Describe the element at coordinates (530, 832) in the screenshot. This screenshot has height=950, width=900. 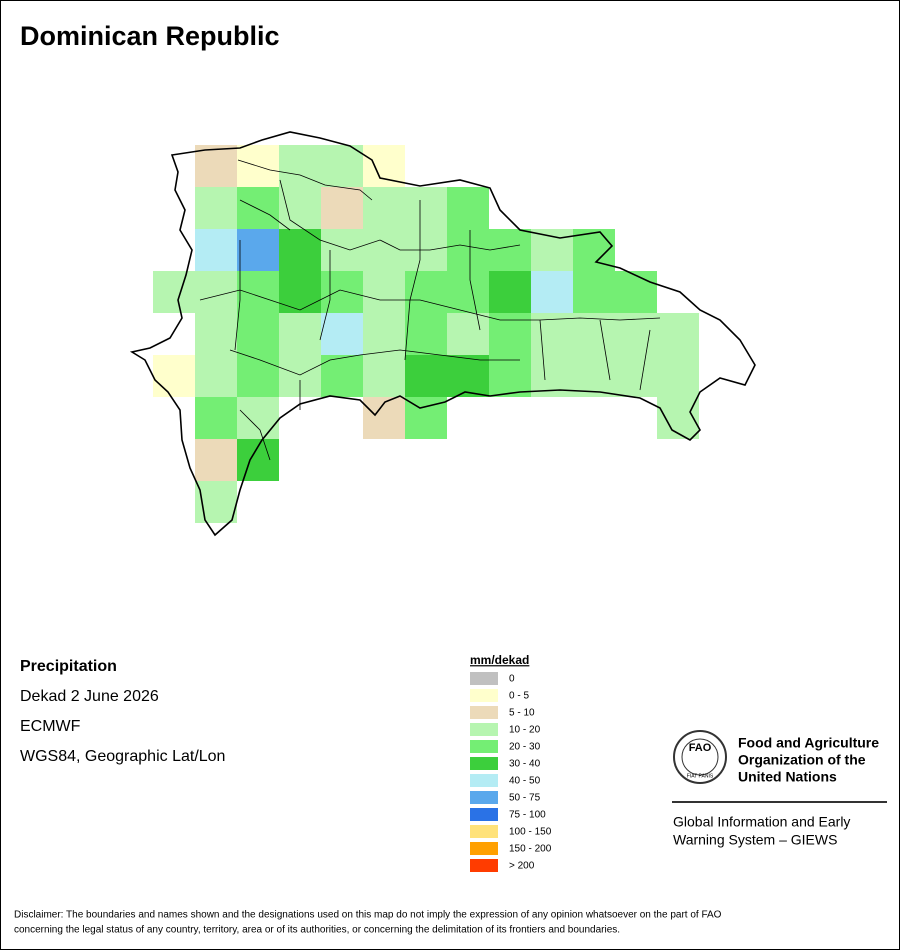
I see `legend-label: 100 - 150` at that location.